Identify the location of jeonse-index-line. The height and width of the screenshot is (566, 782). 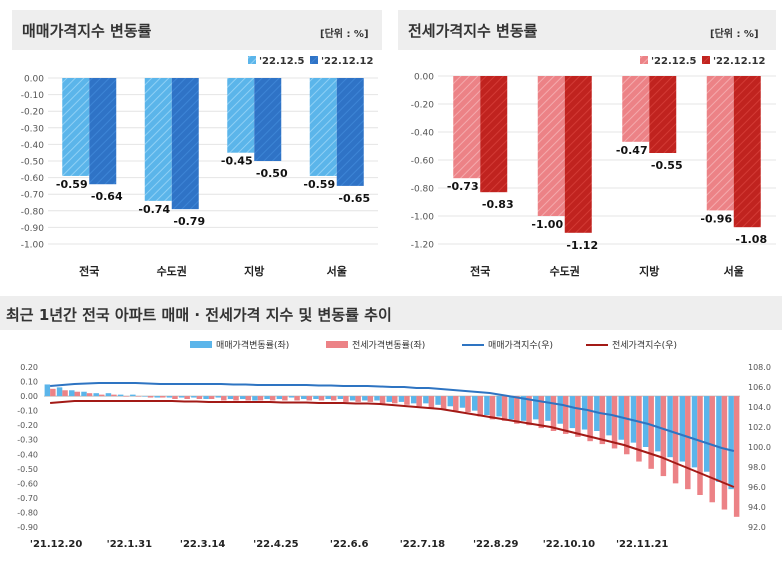
(392, 444).